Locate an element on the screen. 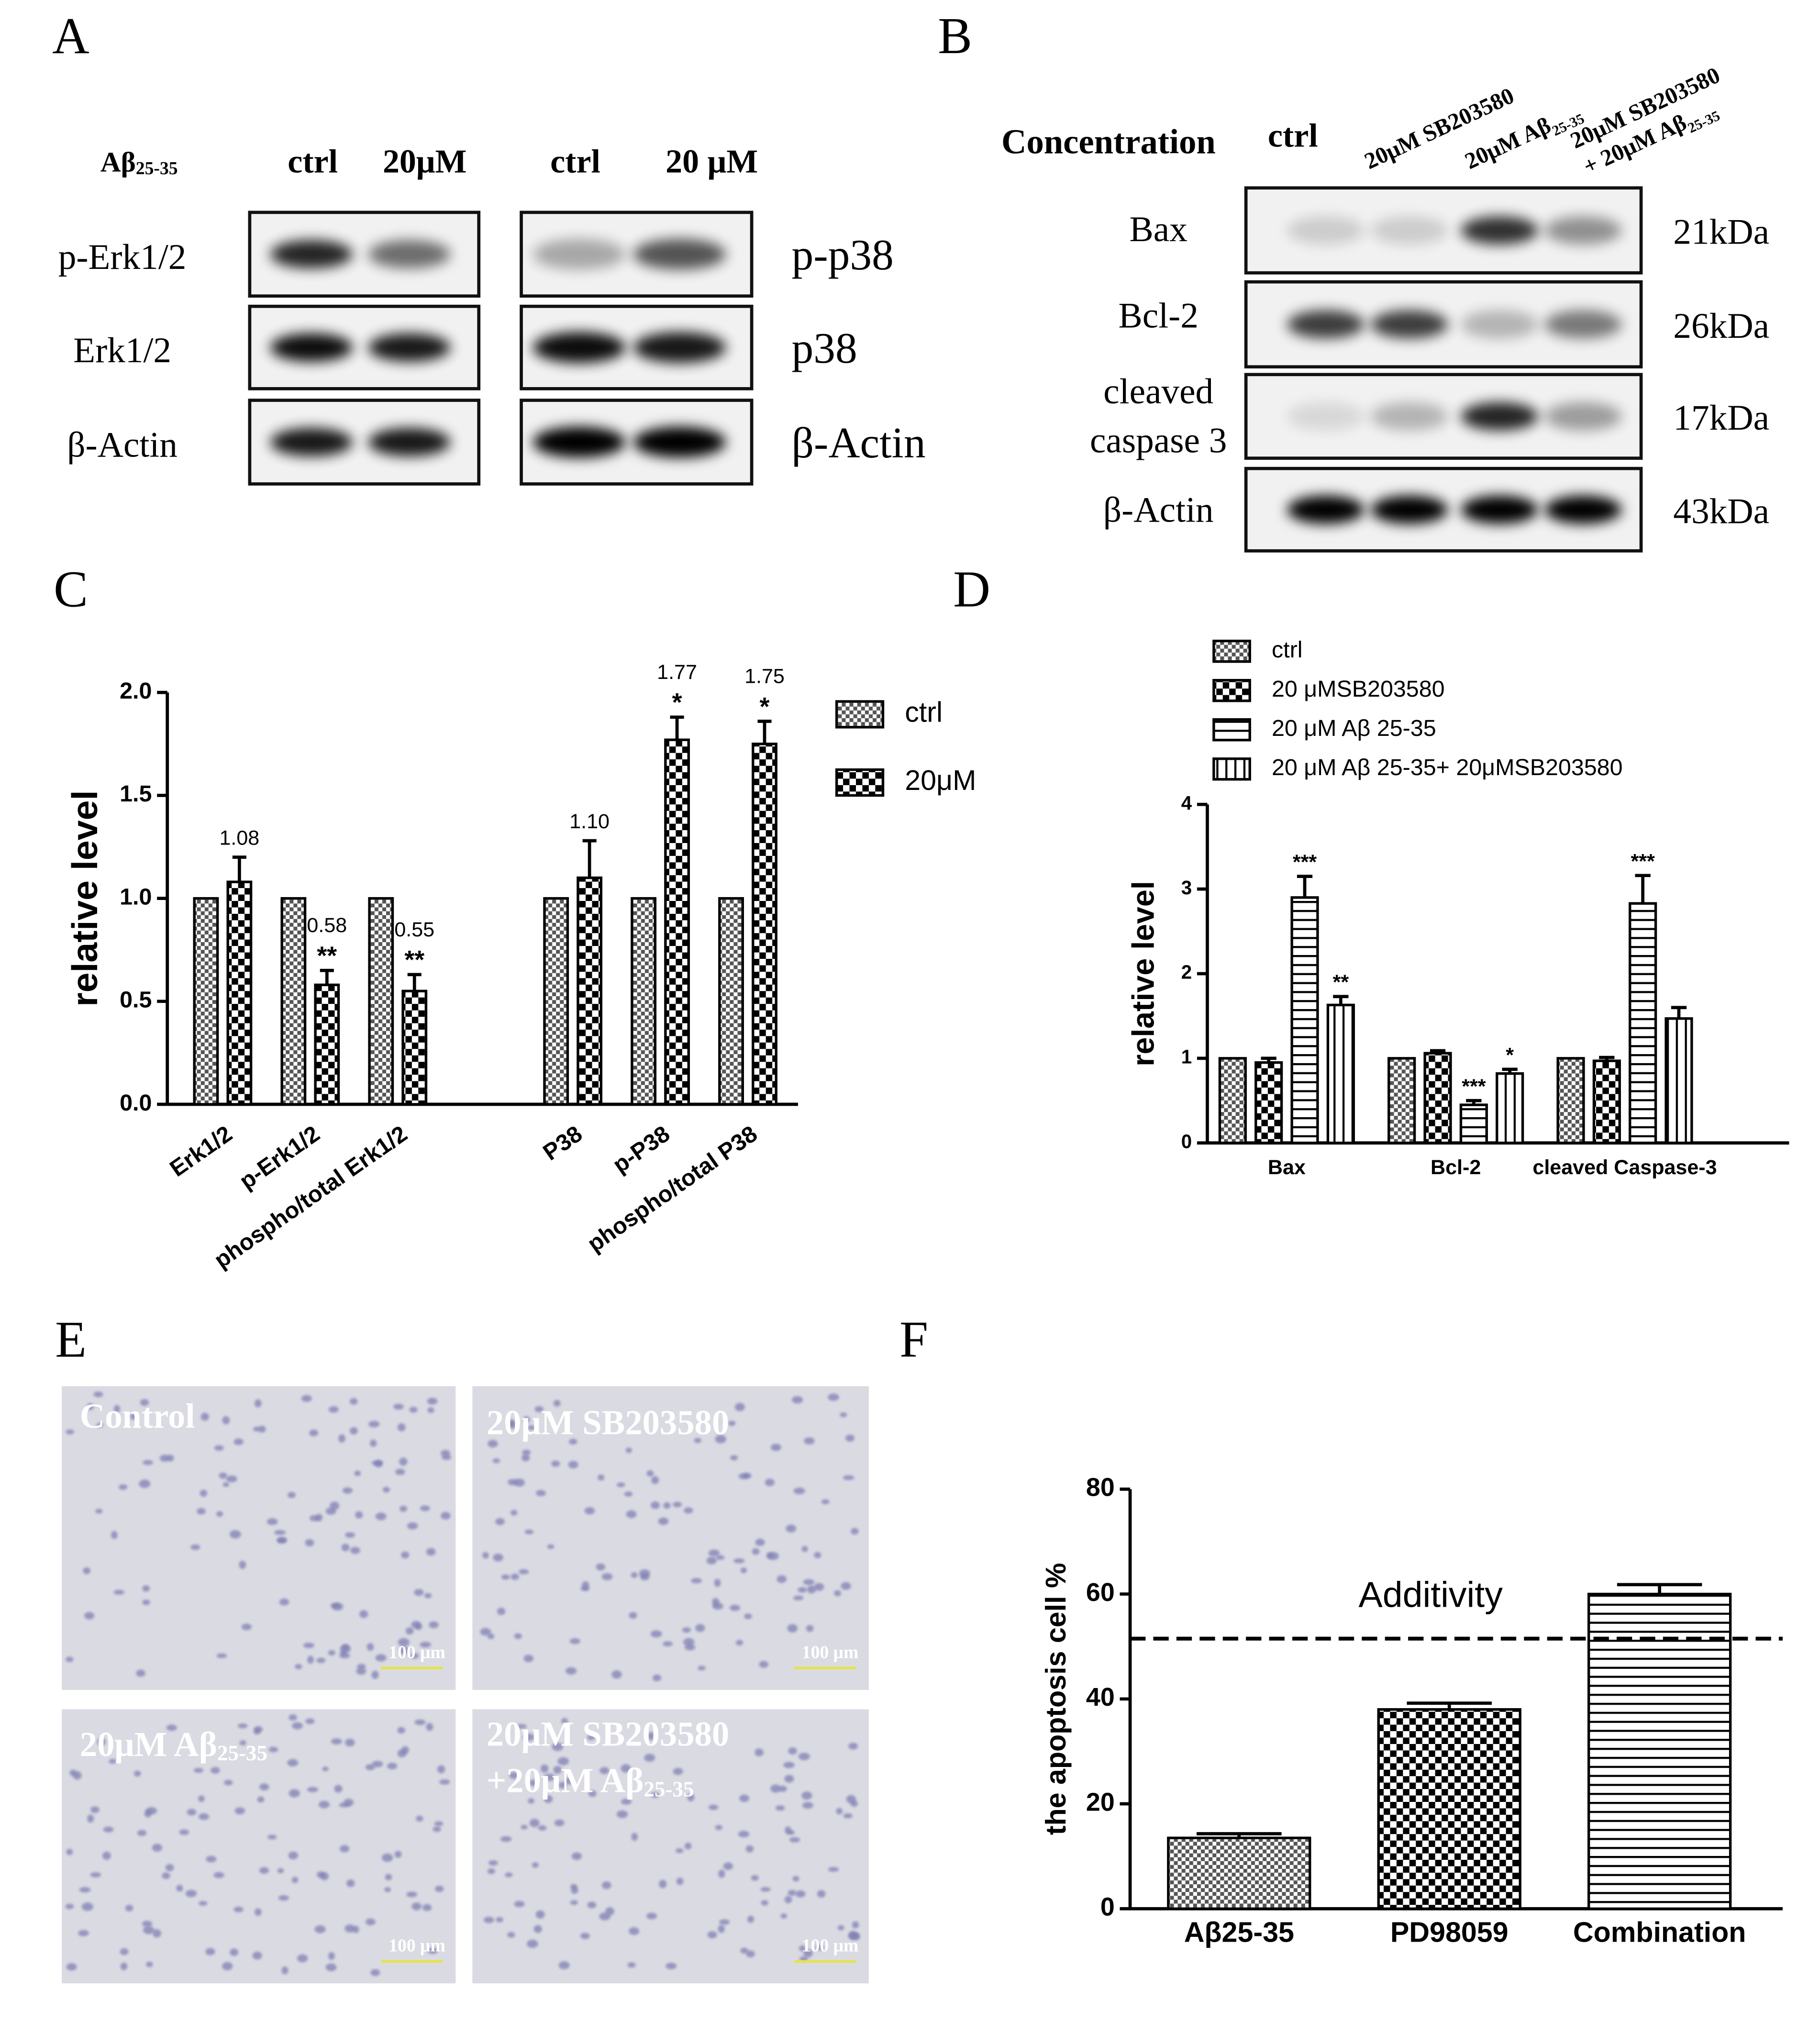 This screenshot has height=2022, width=1820. x-tick-label: p-P38 is located at coordinates (642, 1149).